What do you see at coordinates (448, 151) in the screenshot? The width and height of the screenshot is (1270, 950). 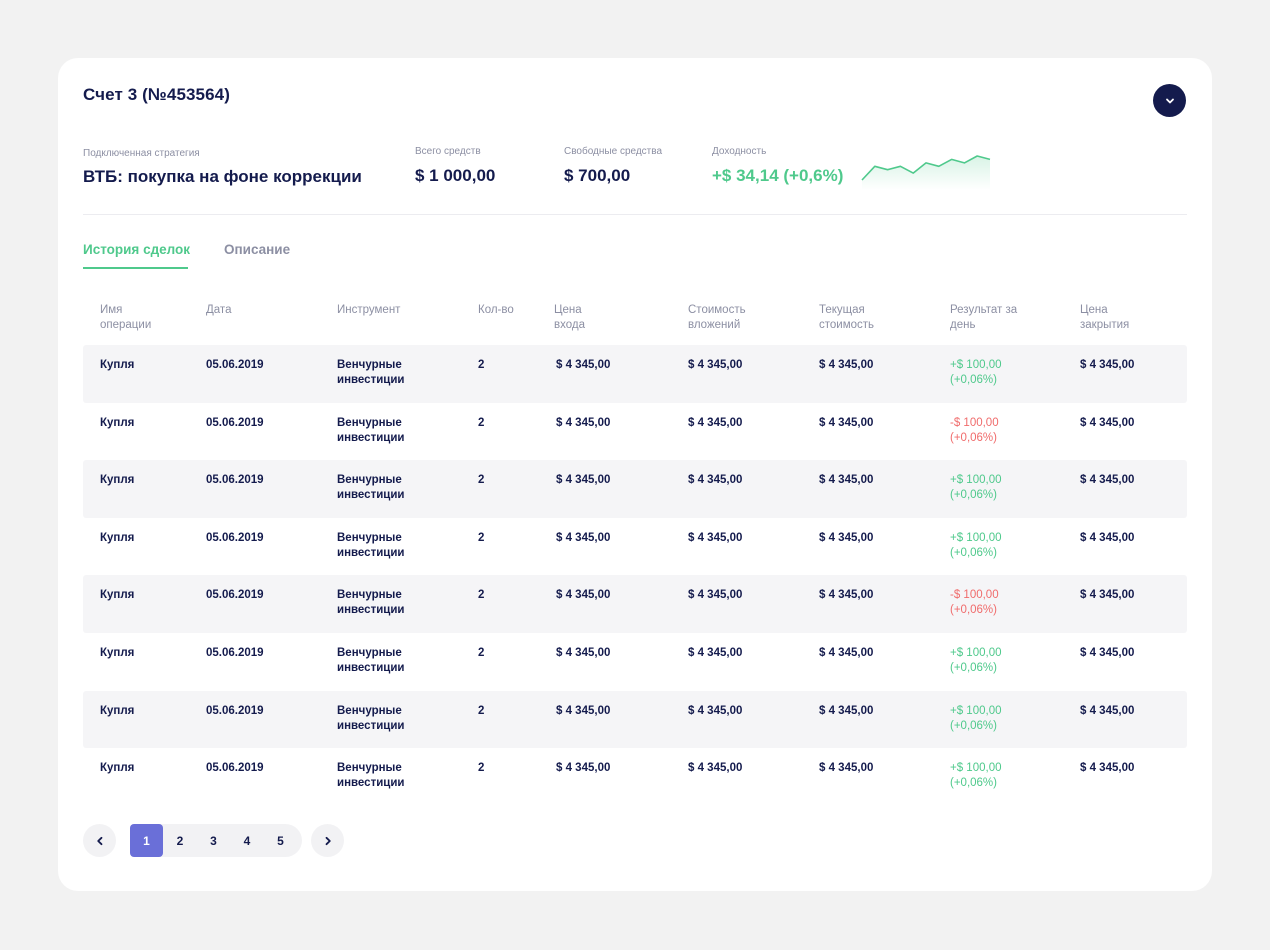 I see `stat-label: Всего средств` at bounding box center [448, 151].